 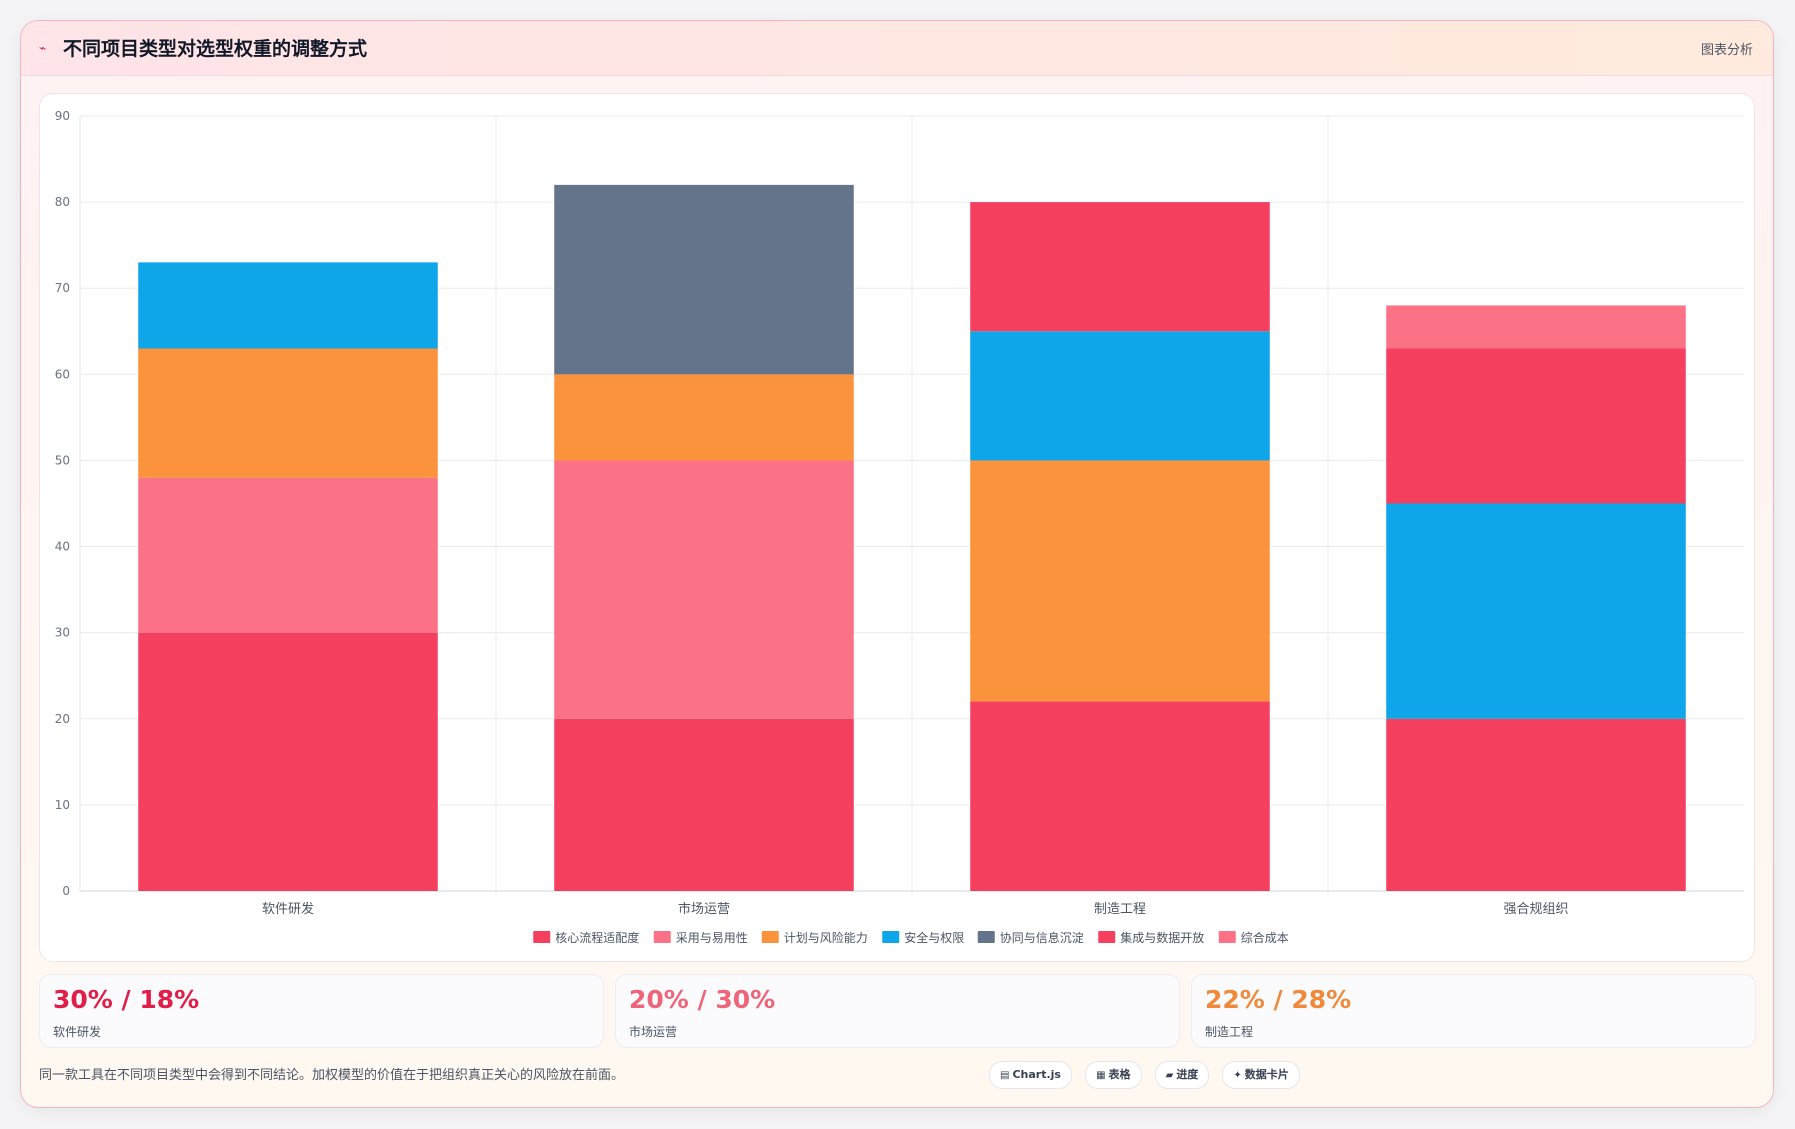 What do you see at coordinates (215, 49) in the screenshot?
I see `card-title: 不同项目类型对选型权重的调整方式` at bounding box center [215, 49].